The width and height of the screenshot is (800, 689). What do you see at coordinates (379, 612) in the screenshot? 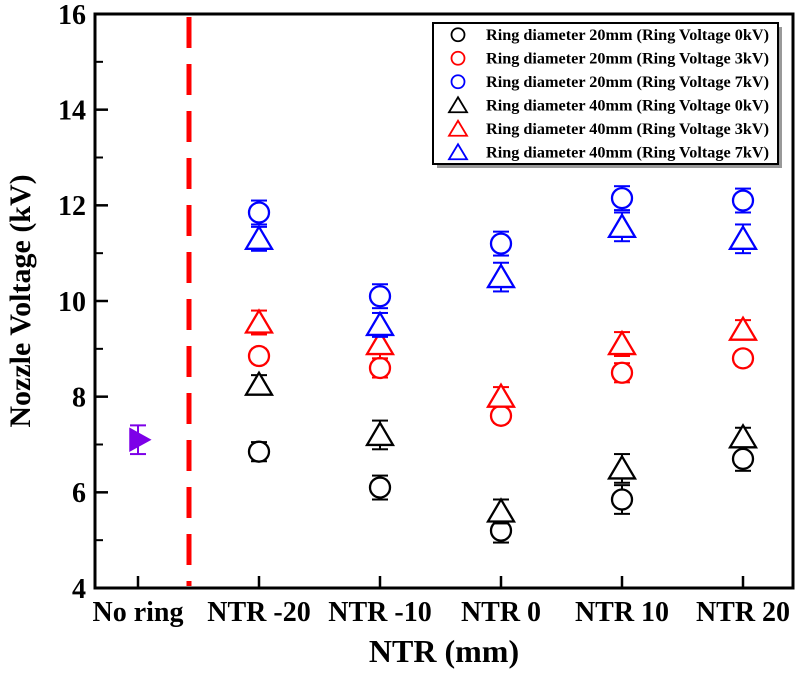
I see `x-tick-label: NTR -10` at bounding box center [379, 612].